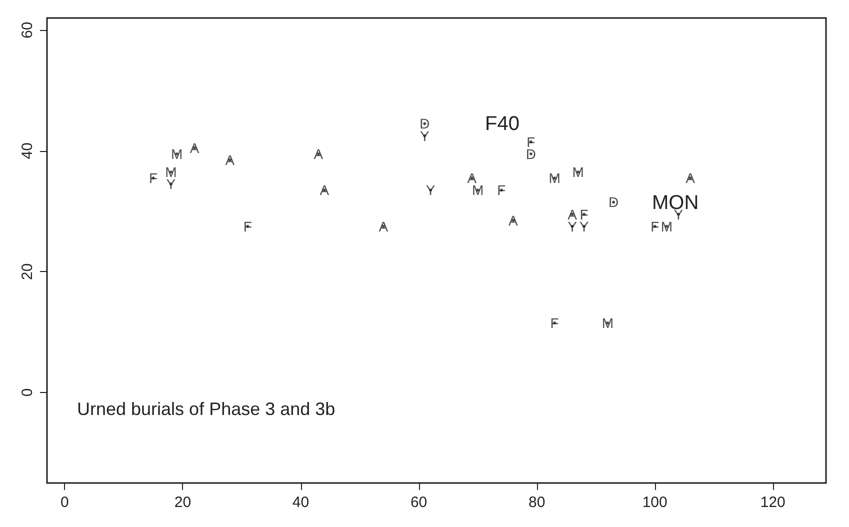  What do you see at coordinates (613, 202) in the screenshot?
I see `text: D` at bounding box center [613, 202].